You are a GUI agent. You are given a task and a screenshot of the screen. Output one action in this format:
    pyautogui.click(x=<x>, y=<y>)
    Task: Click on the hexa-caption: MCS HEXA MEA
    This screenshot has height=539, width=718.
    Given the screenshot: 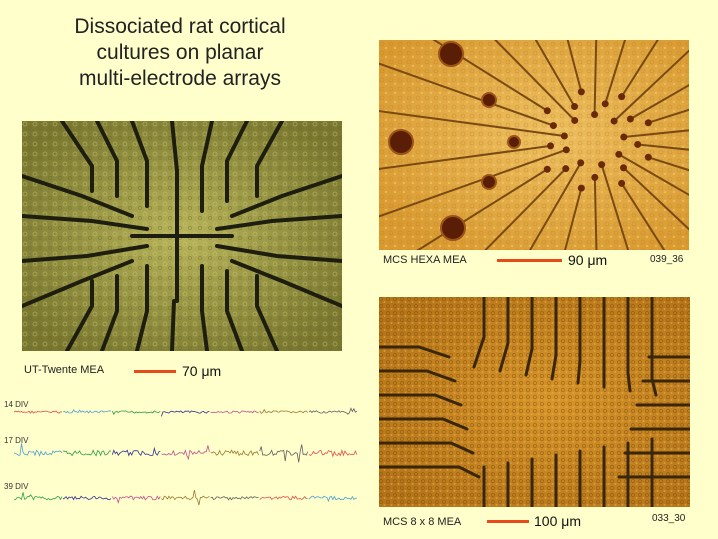 What is the action you would take?
    pyautogui.click(x=425, y=260)
    